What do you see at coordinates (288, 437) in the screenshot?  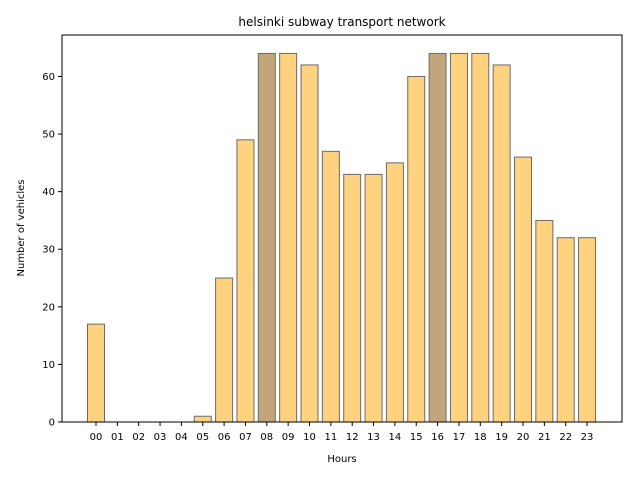 I see `x-tick-label: 09` at bounding box center [288, 437].